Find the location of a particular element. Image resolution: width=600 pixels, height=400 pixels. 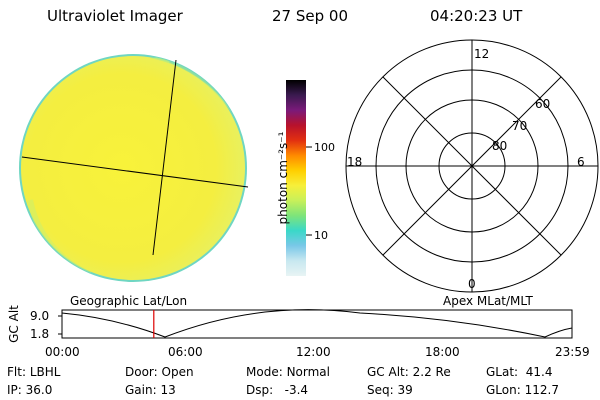

gc-alt-axis-label: GC Alt is located at coordinates (14, 324).